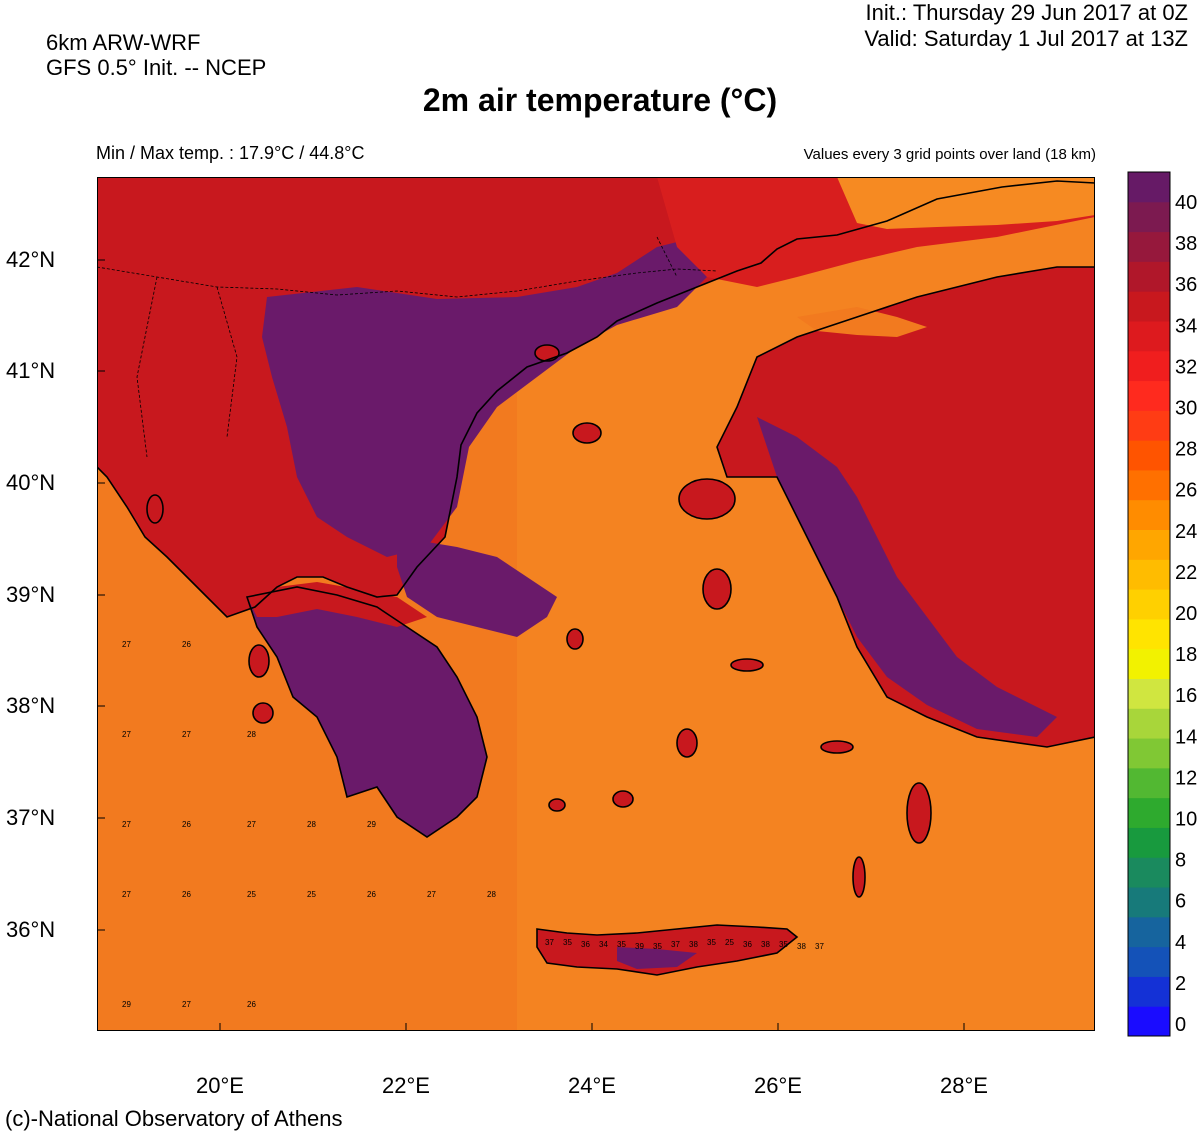 This screenshot has height=1136, width=1200. What do you see at coordinates (1186, 737) in the screenshot?
I see `colorbar-label: 14` at bounding box center [1186, 737].